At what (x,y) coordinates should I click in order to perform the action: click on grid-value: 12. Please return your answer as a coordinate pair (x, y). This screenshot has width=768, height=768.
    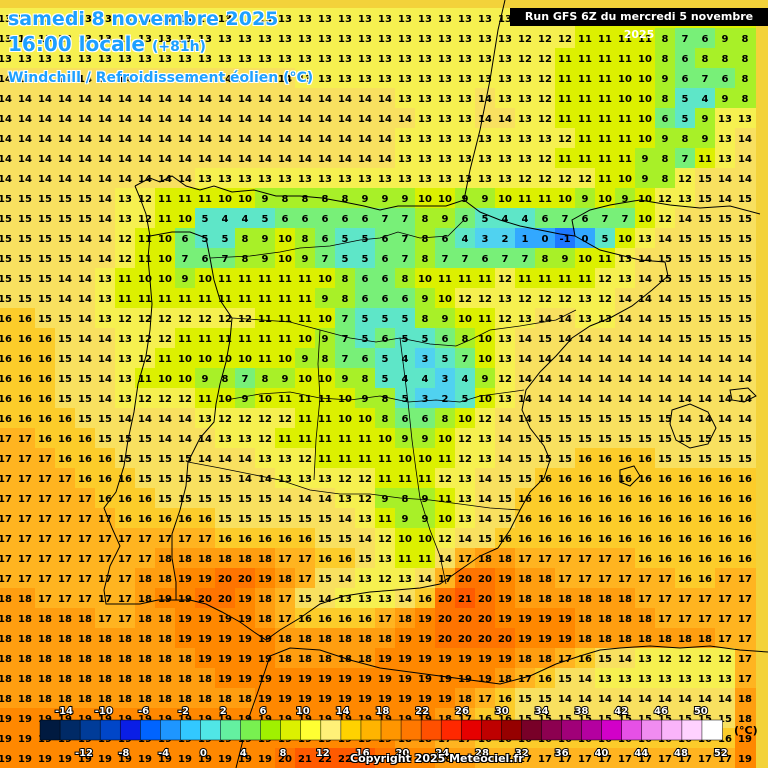
    Looking at the image, I should click on (245, 419).